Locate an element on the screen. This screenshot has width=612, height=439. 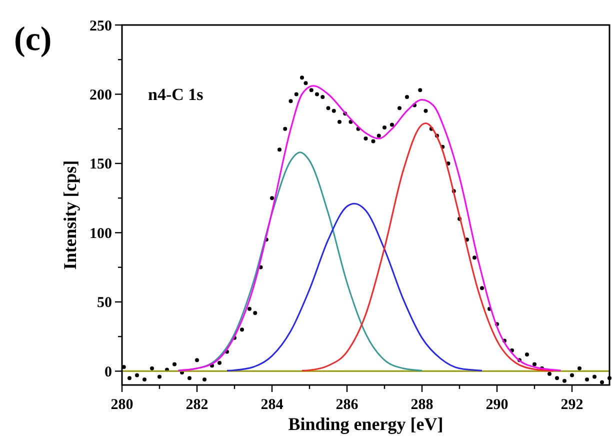
chart-title: (c) is located at coordinates (33, 39).